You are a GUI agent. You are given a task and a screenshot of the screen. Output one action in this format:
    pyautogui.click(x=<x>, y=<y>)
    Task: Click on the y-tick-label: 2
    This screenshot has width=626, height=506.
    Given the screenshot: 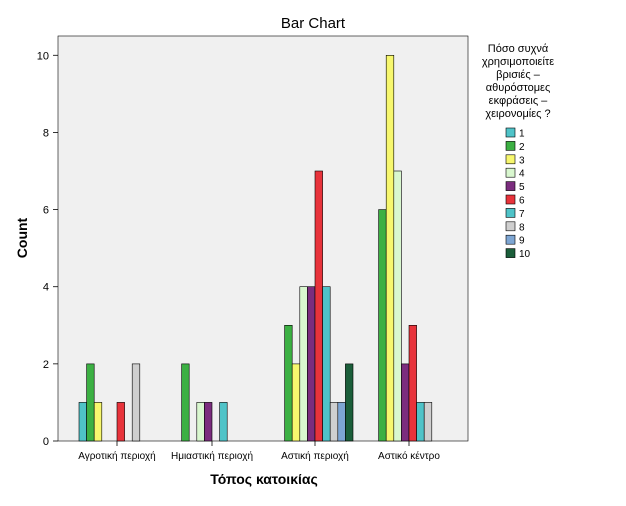 What is the action you would take?
    pyautogui.click(x=46, y=365)
    